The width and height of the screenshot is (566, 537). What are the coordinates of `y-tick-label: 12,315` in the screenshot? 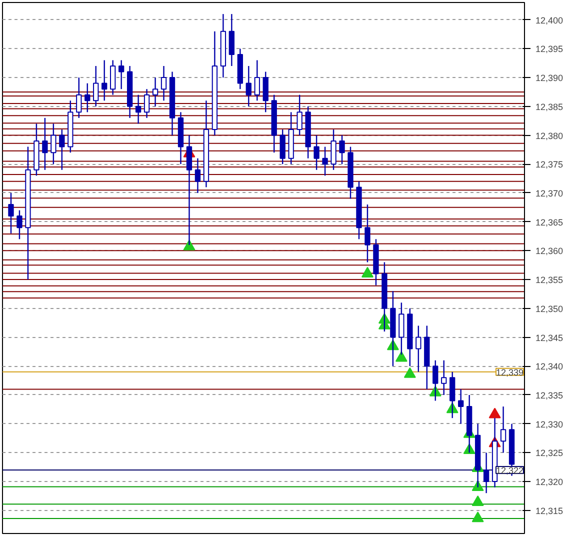 It's located at (550, 511).